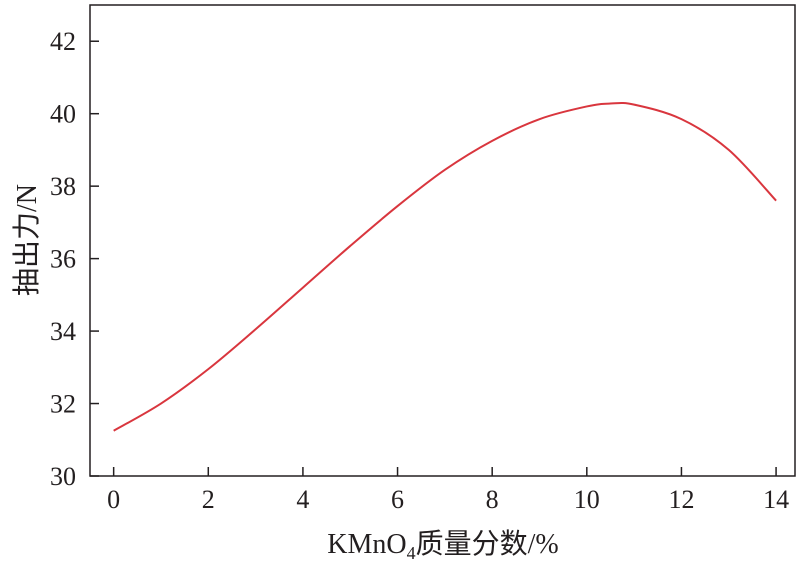 The height and width of the screenshot is (562, 801). I want to click on y-tick-label: 34, so click(63, 331).